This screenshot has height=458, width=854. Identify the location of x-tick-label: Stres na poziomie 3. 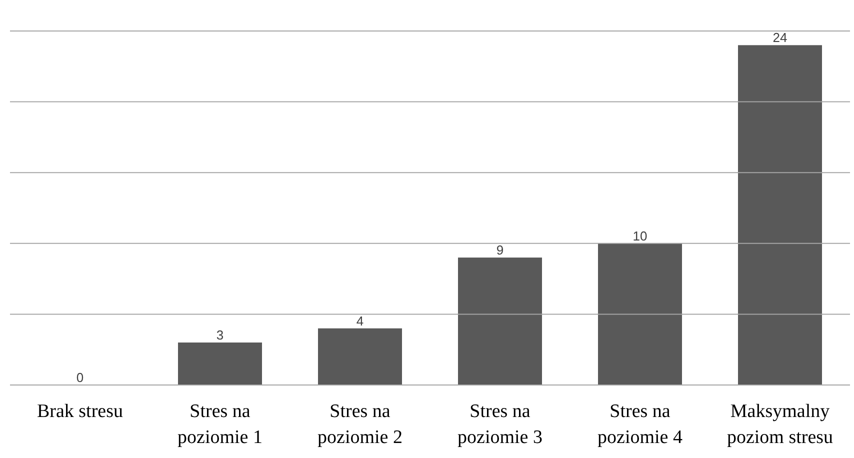
(500, 424).